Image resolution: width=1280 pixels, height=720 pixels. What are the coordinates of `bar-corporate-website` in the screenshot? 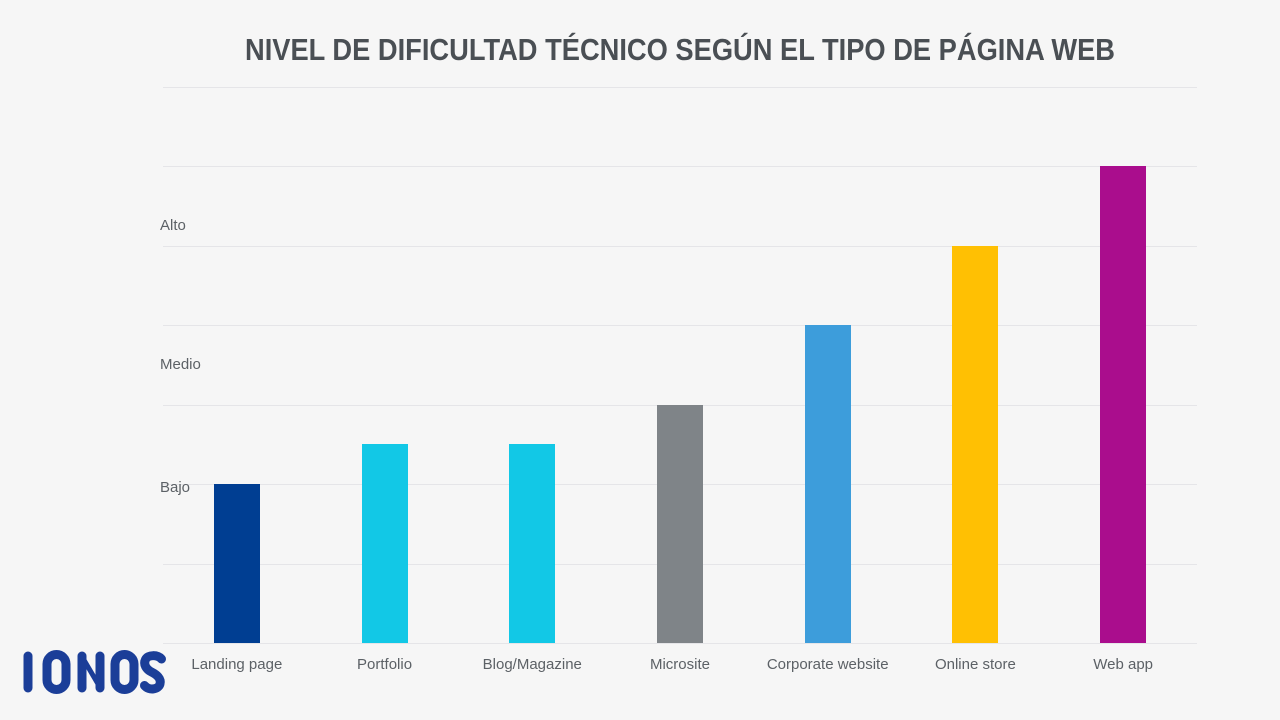 It's located at (827, 484).